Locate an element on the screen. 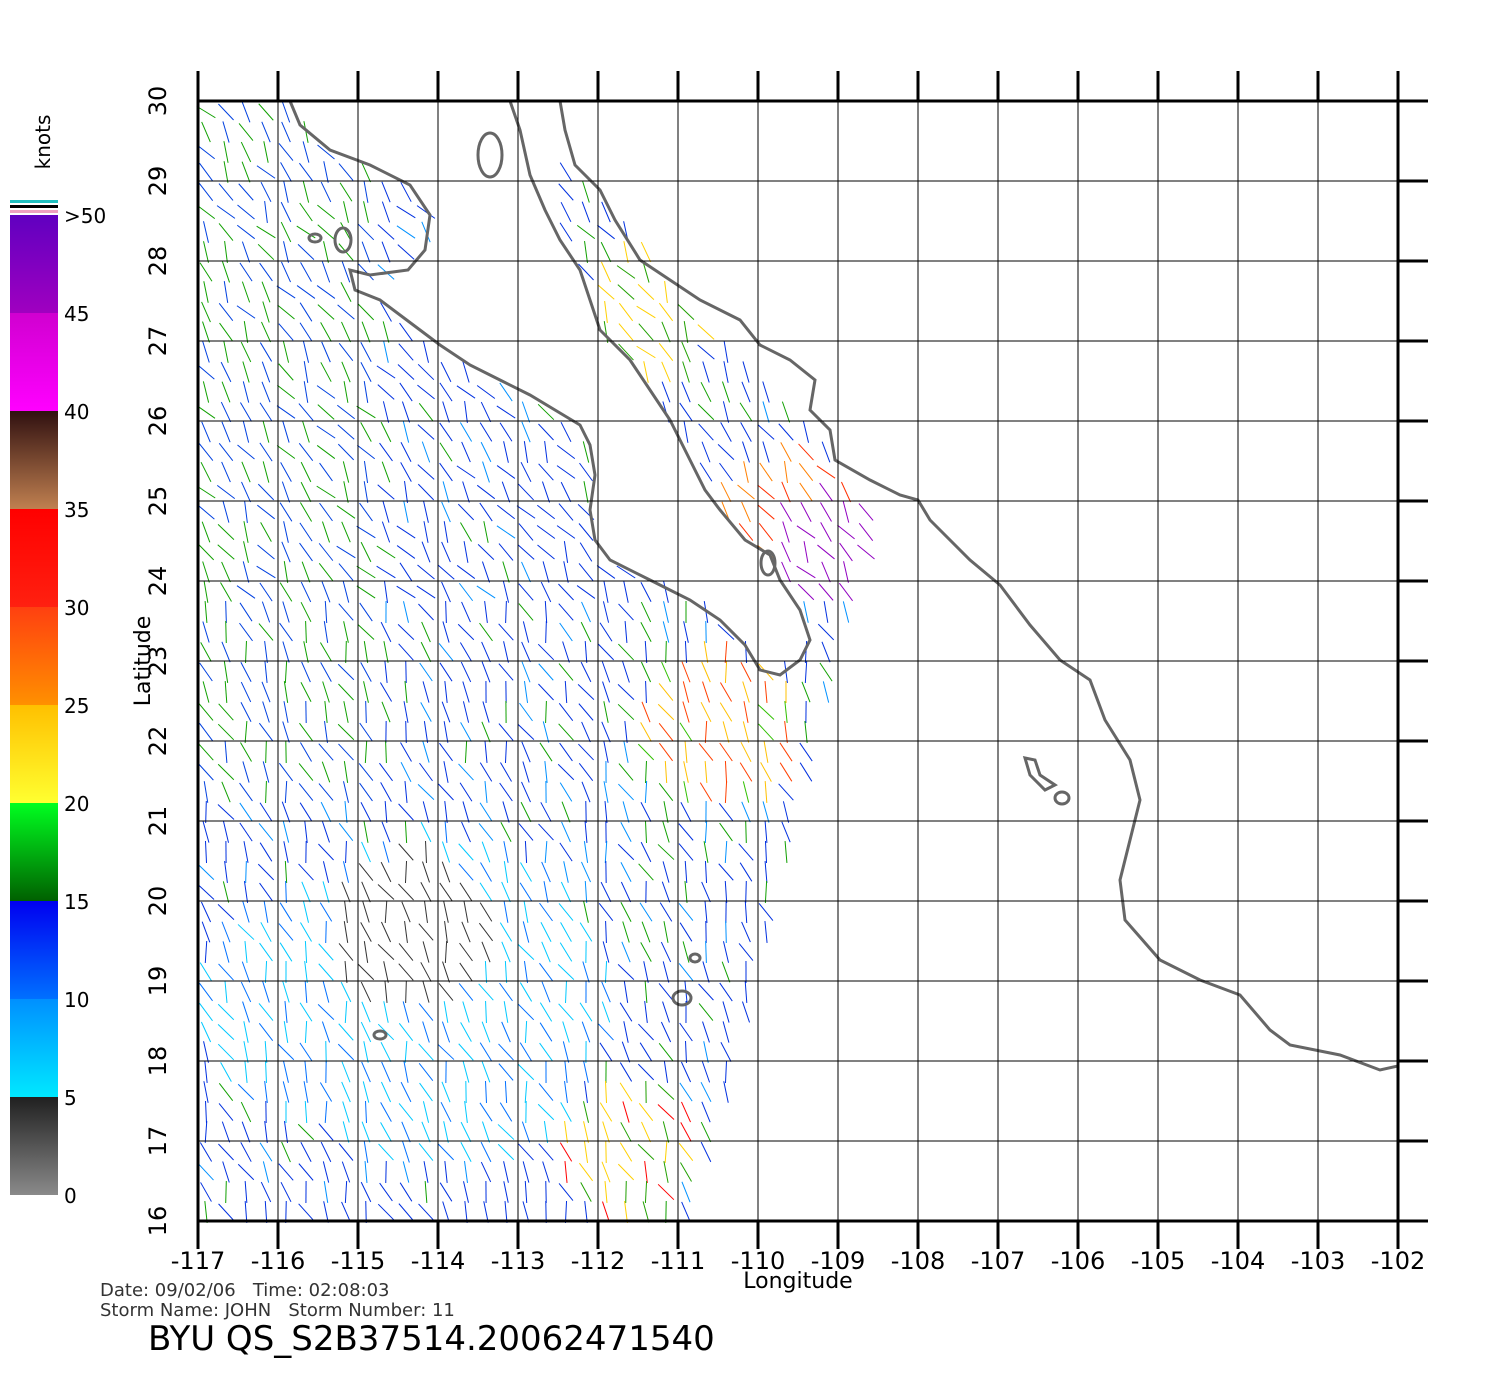 The height and width of the screenshot is (1400, 1500). product-title: BYU QS_S2B37514.20062471540 is located at coordinates (431, 1339).